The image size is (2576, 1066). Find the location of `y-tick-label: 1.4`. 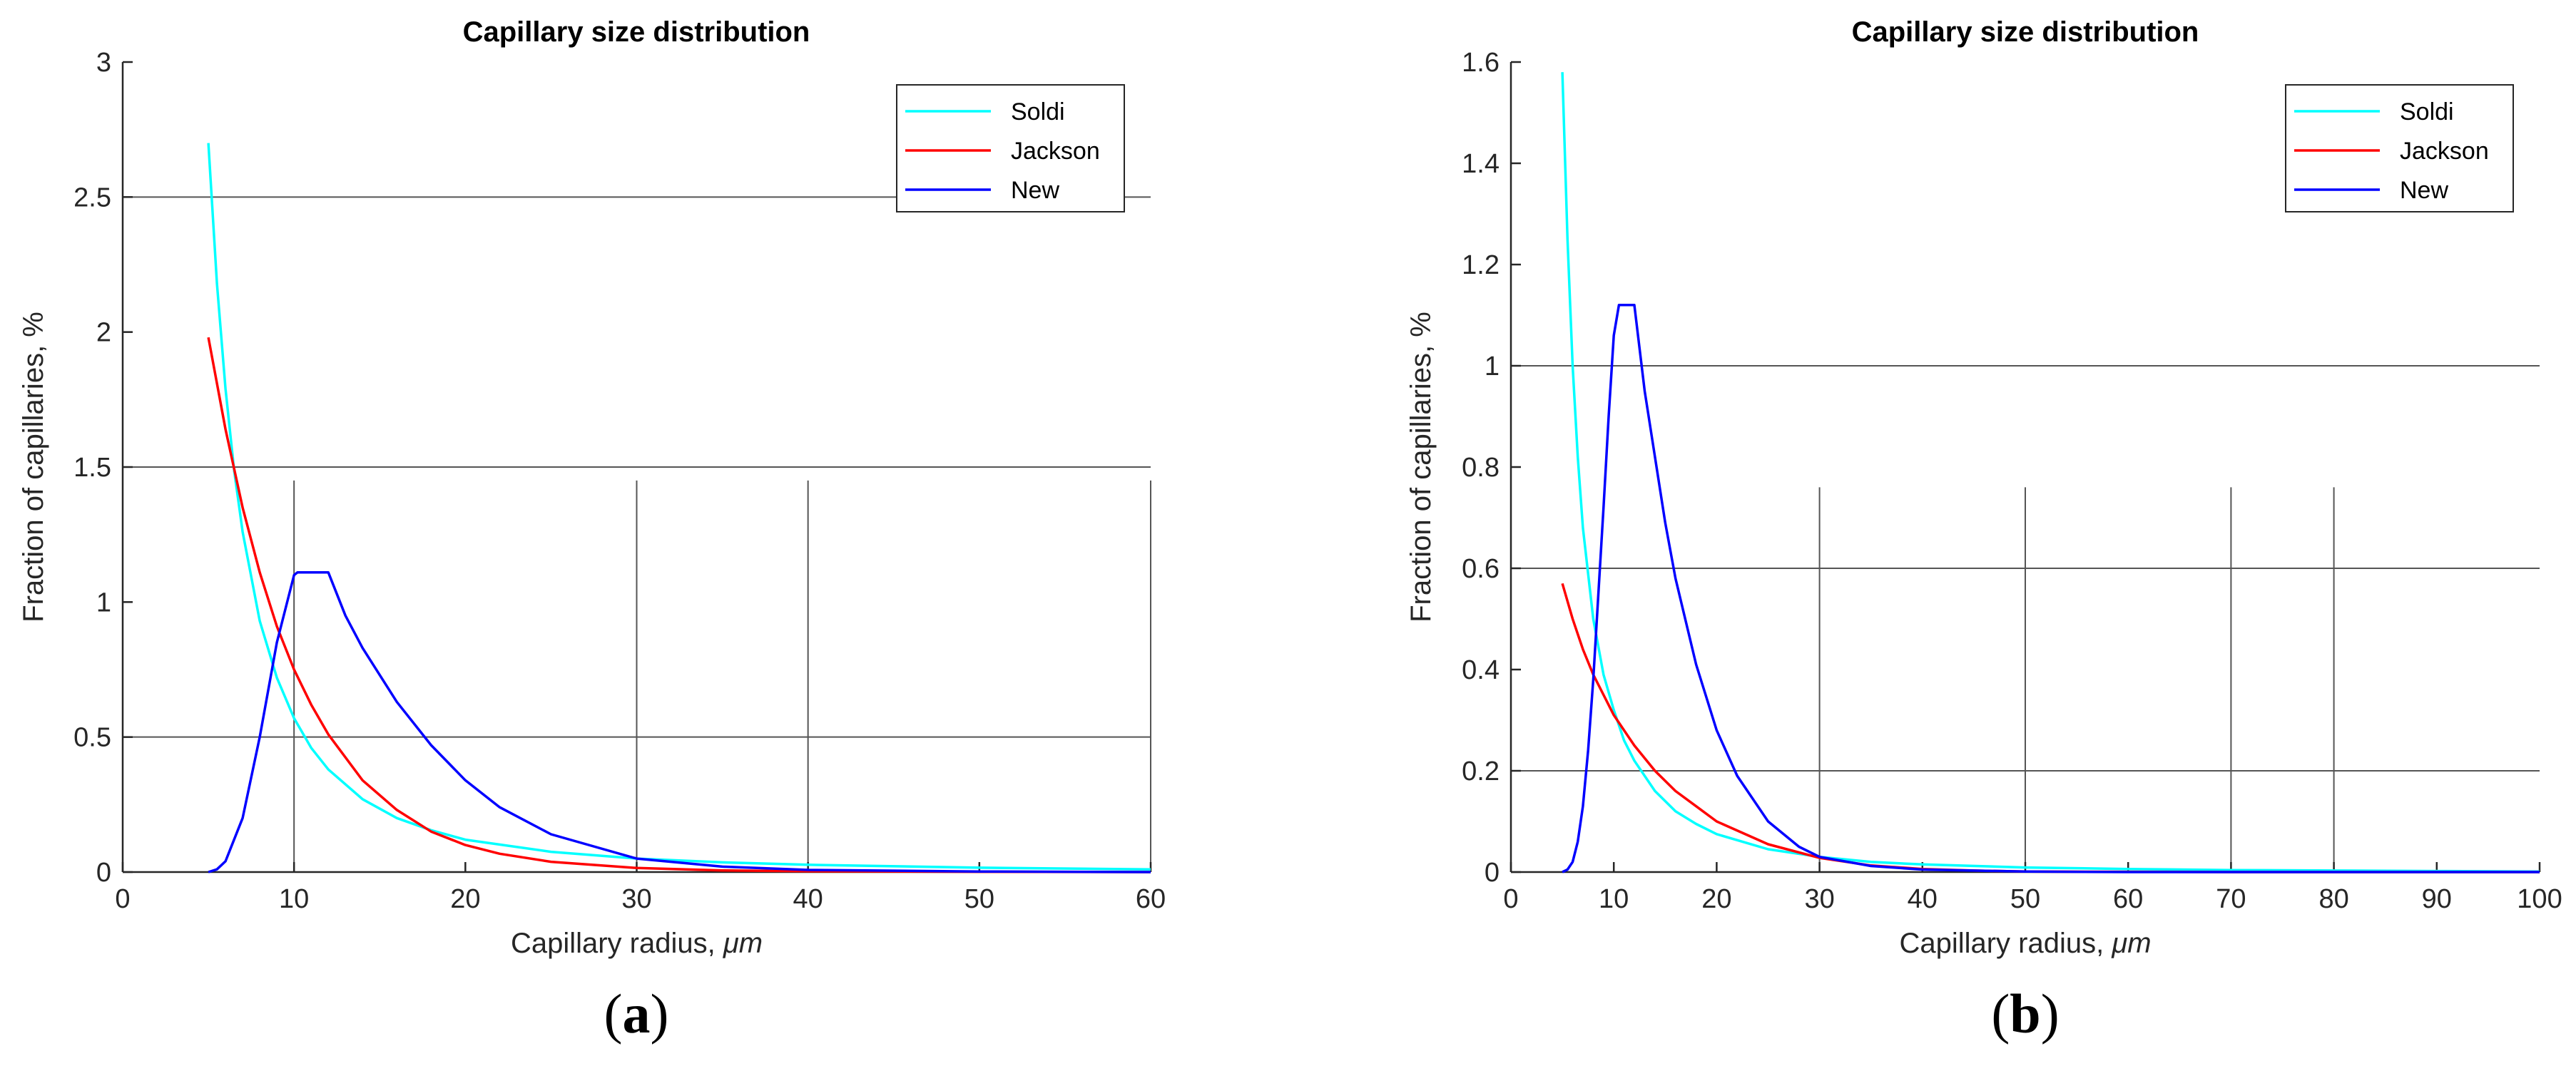

y-tick-label: 1.4 is located at coordinates (1481, 164).